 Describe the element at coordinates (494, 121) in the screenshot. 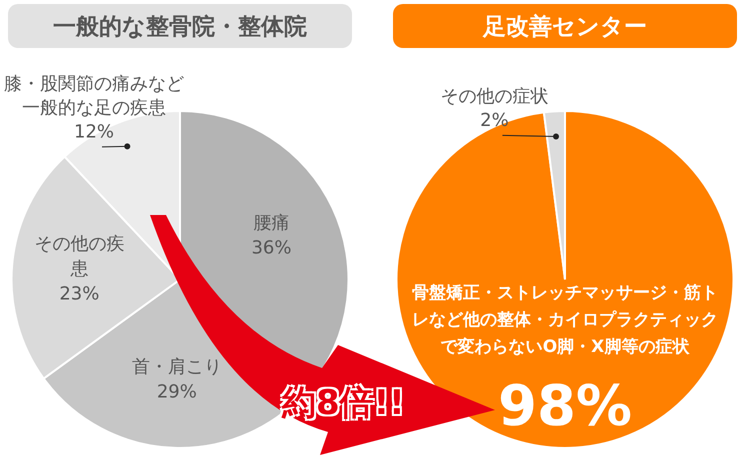

I see `data-label: 2%` at that location.